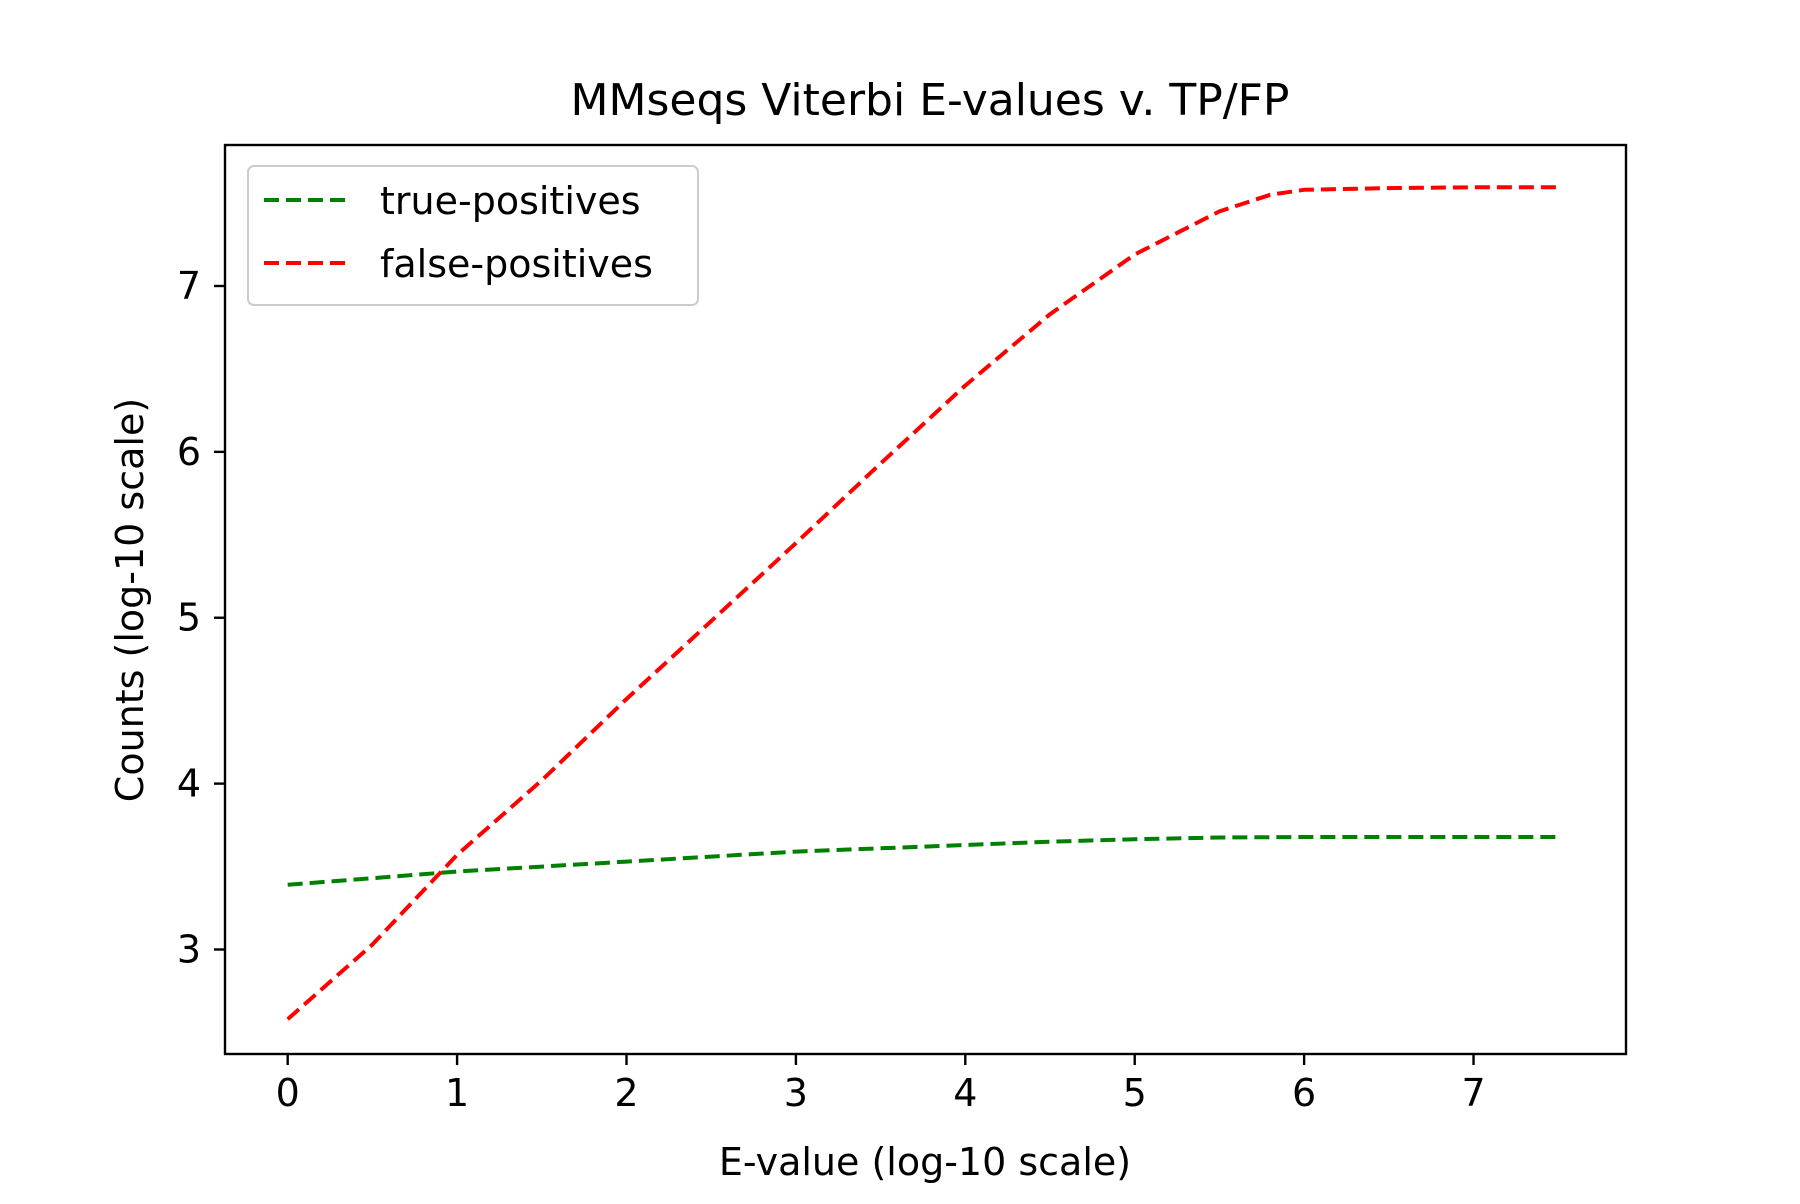 This screenshot has height=1204, width=1800. Describe the element at coordinates (510, 201) in the screenshot. I see `legend-label-true-positives: true-positives` at that location.